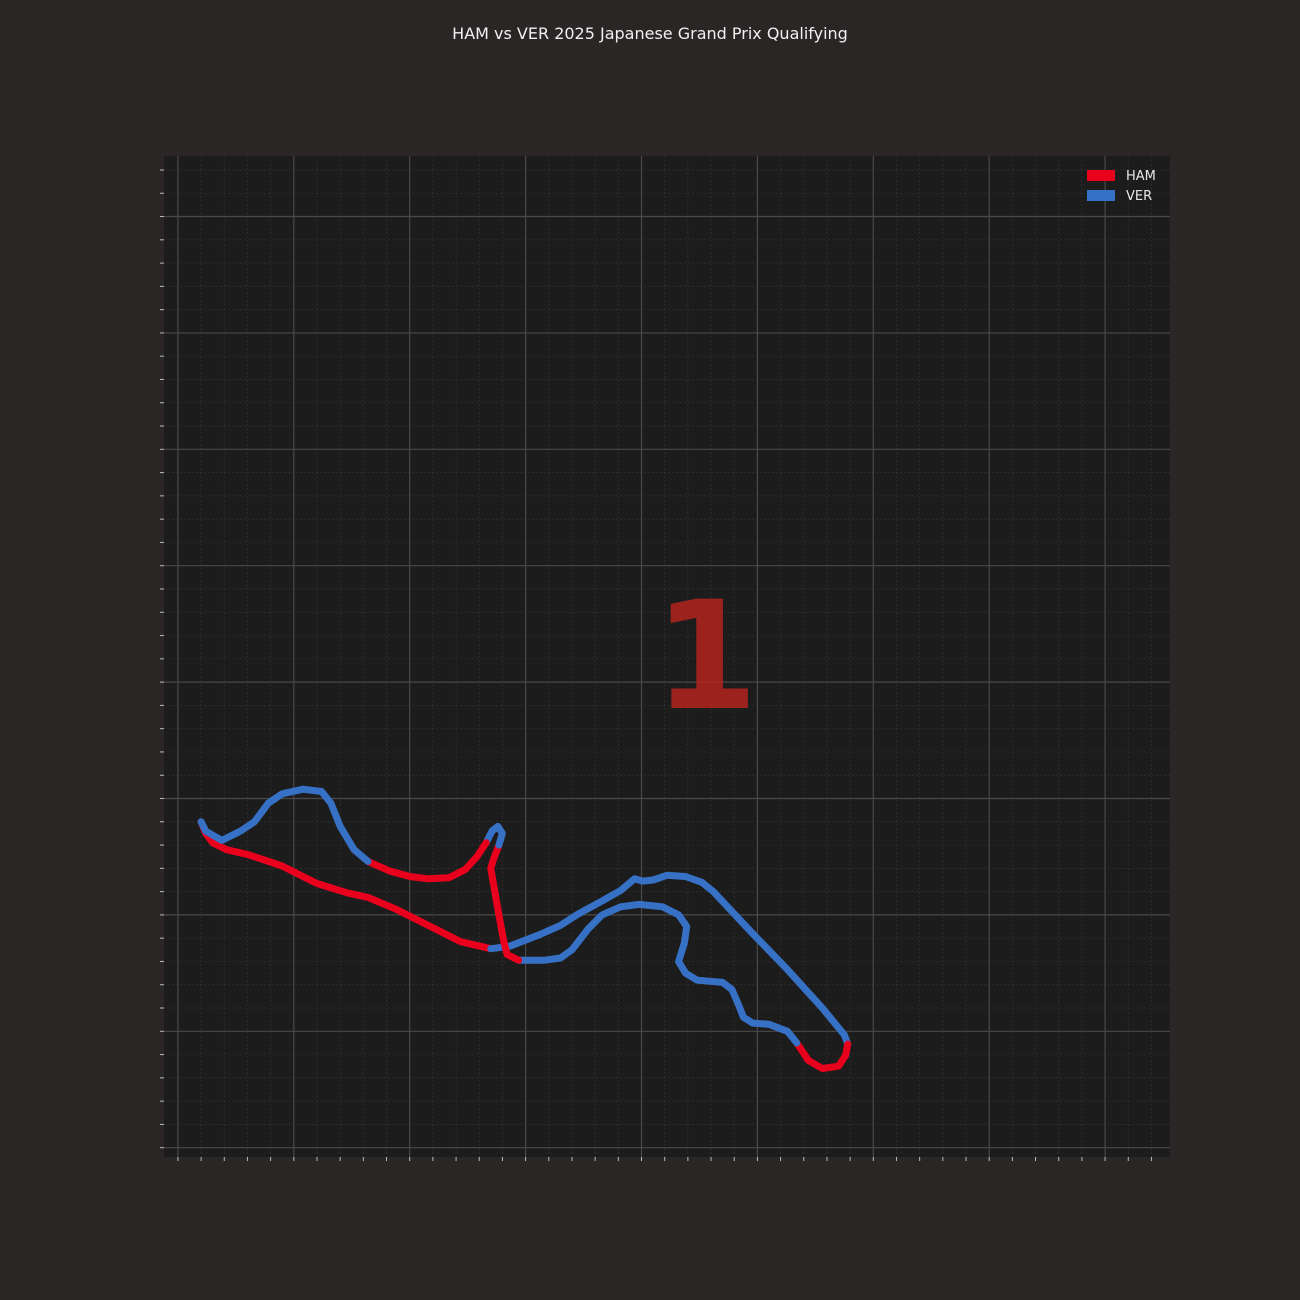 The image size is (1300, 1300). I want to click on legend-swatch-ver, so click(1101, 195).